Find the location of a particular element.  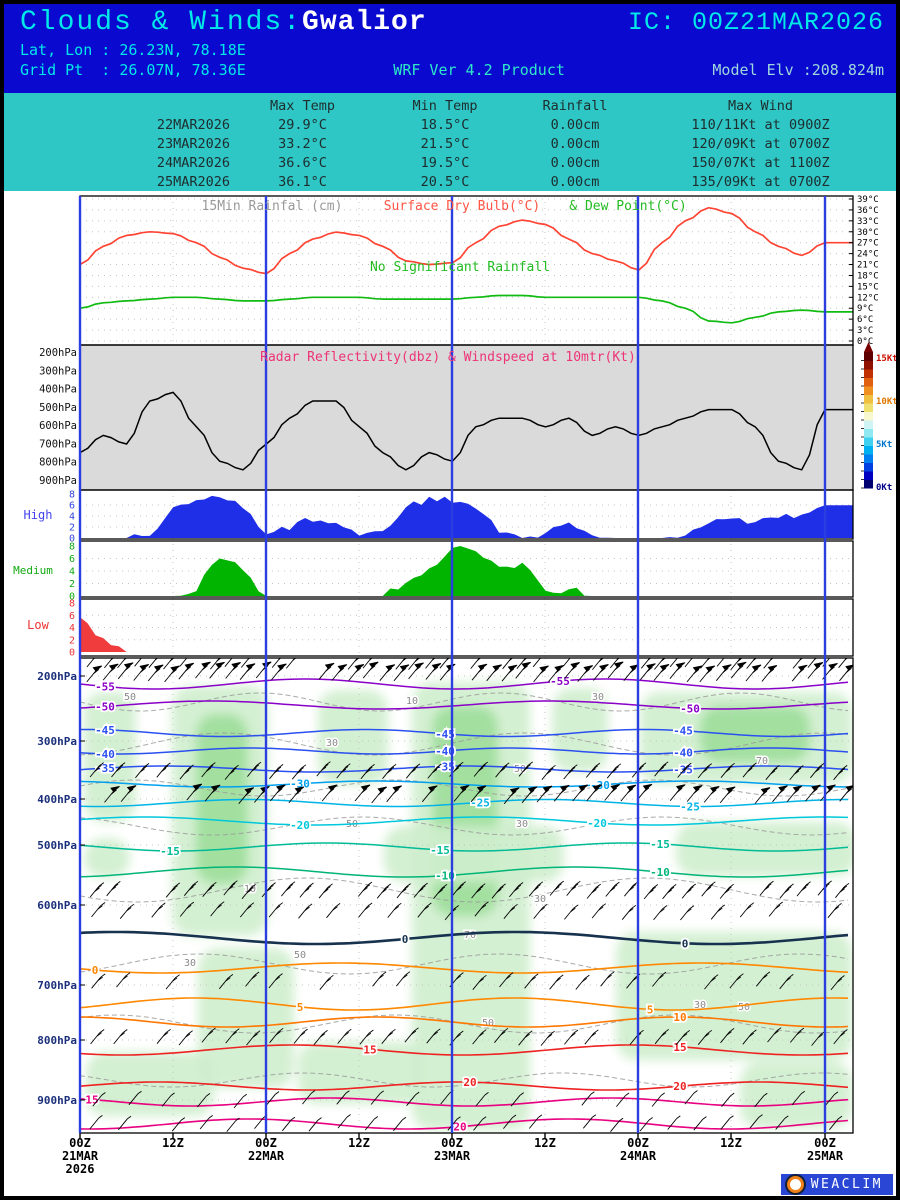

svg-text: 21°C is located at coordinates (868, 266).